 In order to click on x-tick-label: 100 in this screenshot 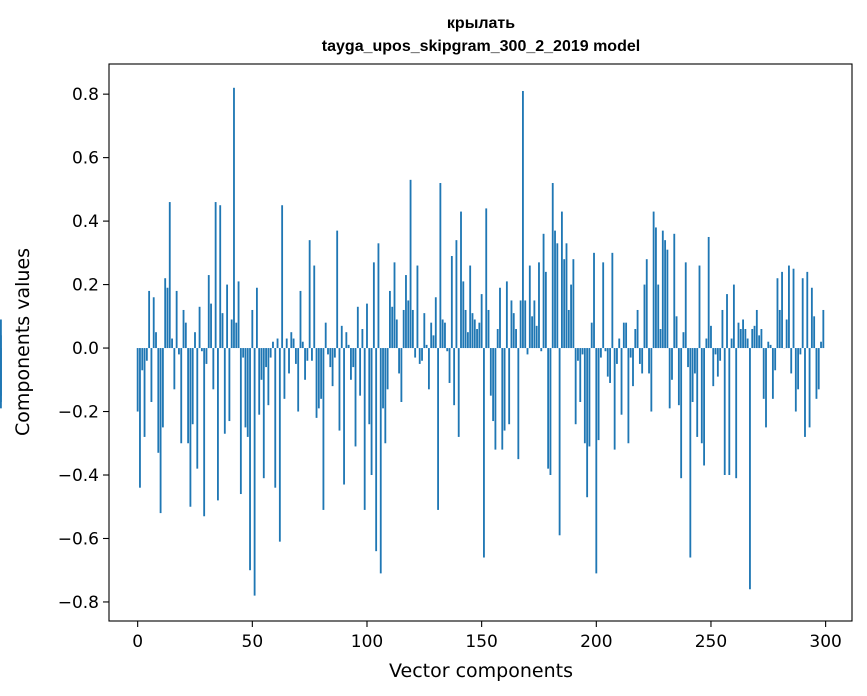, I will do `click(367, 642)`.